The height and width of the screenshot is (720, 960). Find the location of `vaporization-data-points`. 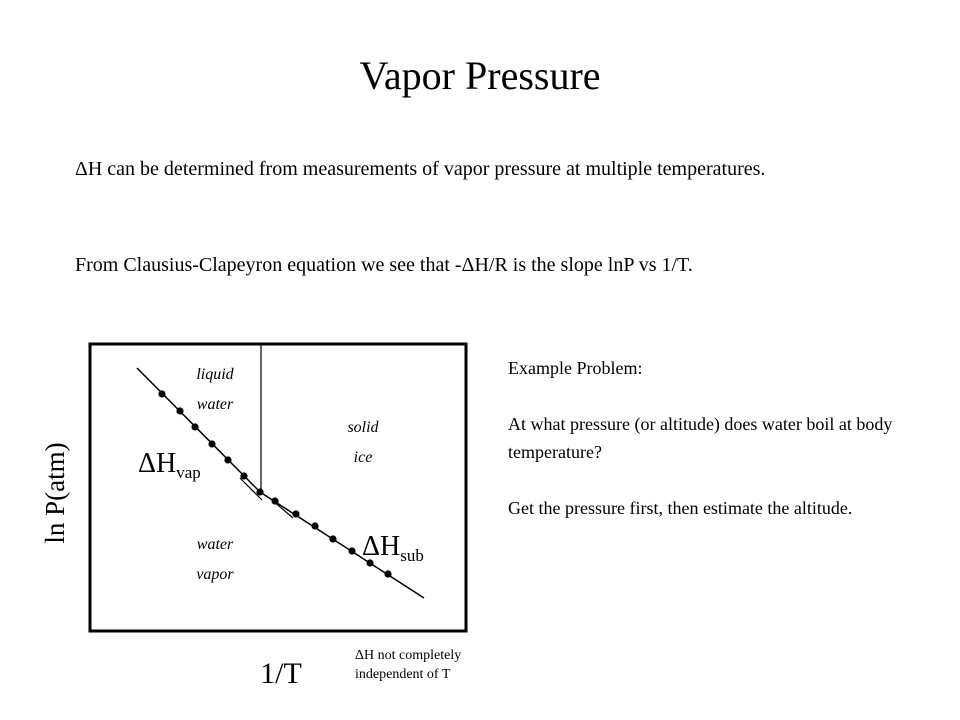

vaporization-data-points is located at coordinates (203, 435).